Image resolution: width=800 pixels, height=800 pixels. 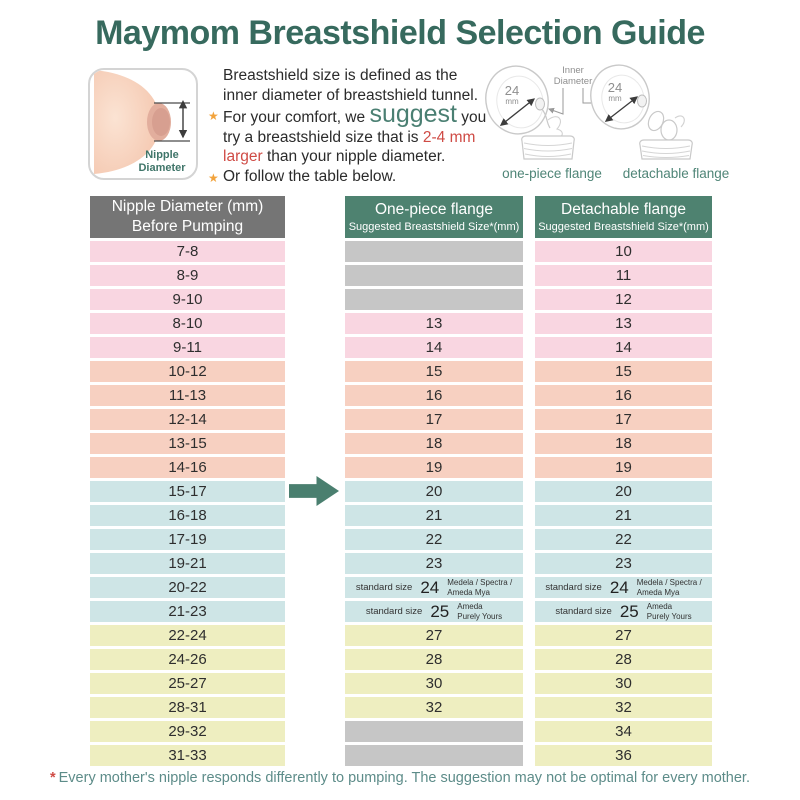 I want to click on one-piece-size-cell: 19, so click(x=434, y=467).